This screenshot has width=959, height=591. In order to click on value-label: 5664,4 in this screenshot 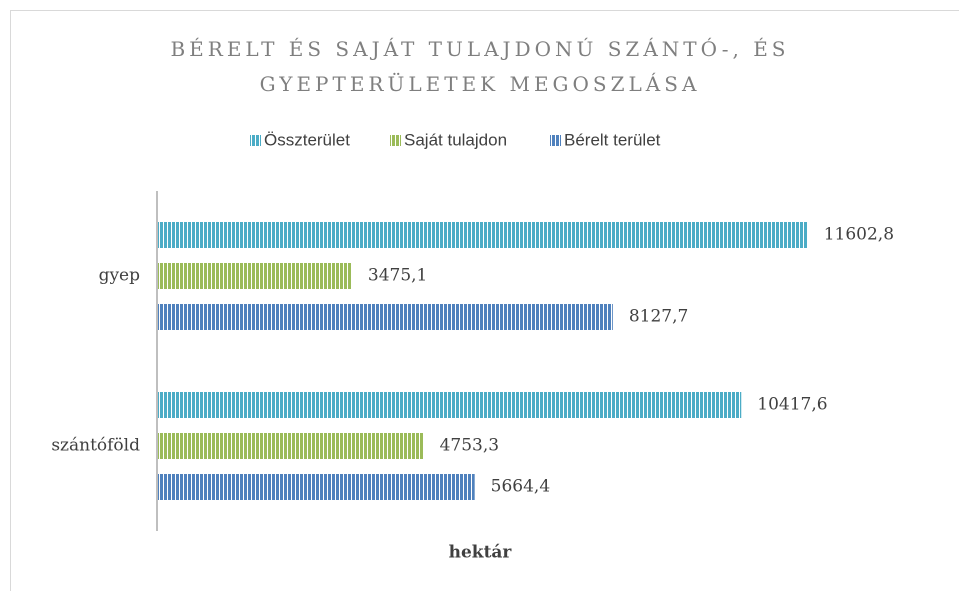, I will do `click(520, 487)`.